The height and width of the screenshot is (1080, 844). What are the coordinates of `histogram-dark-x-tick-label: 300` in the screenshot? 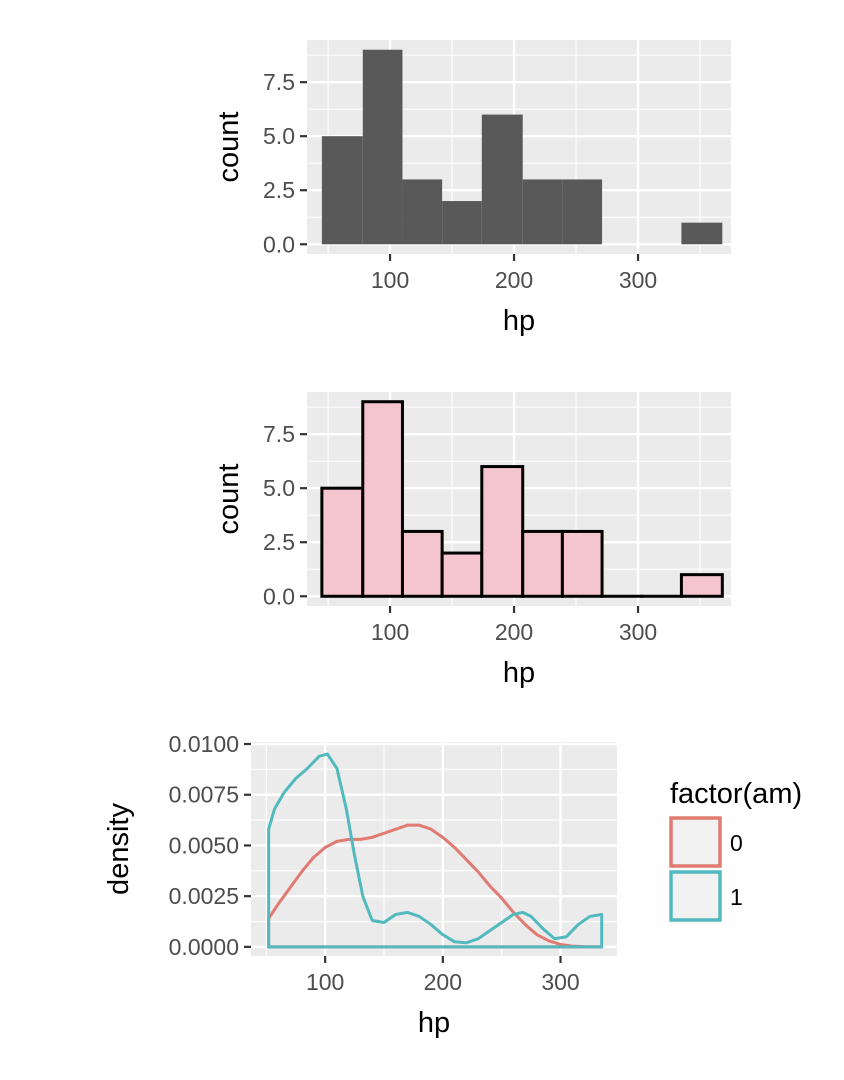 It's located at (638, 280).